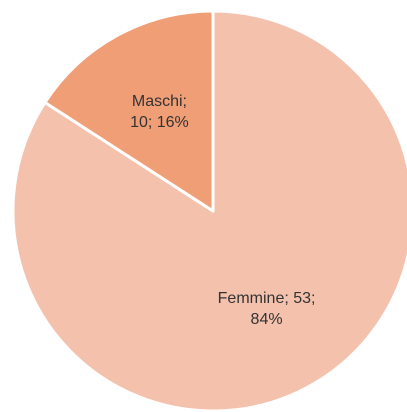 The image size is (407, 412). Describe the element at coordinates (159, 101) in the screenshot. I see `data-label-line: Maschi;` at that location.